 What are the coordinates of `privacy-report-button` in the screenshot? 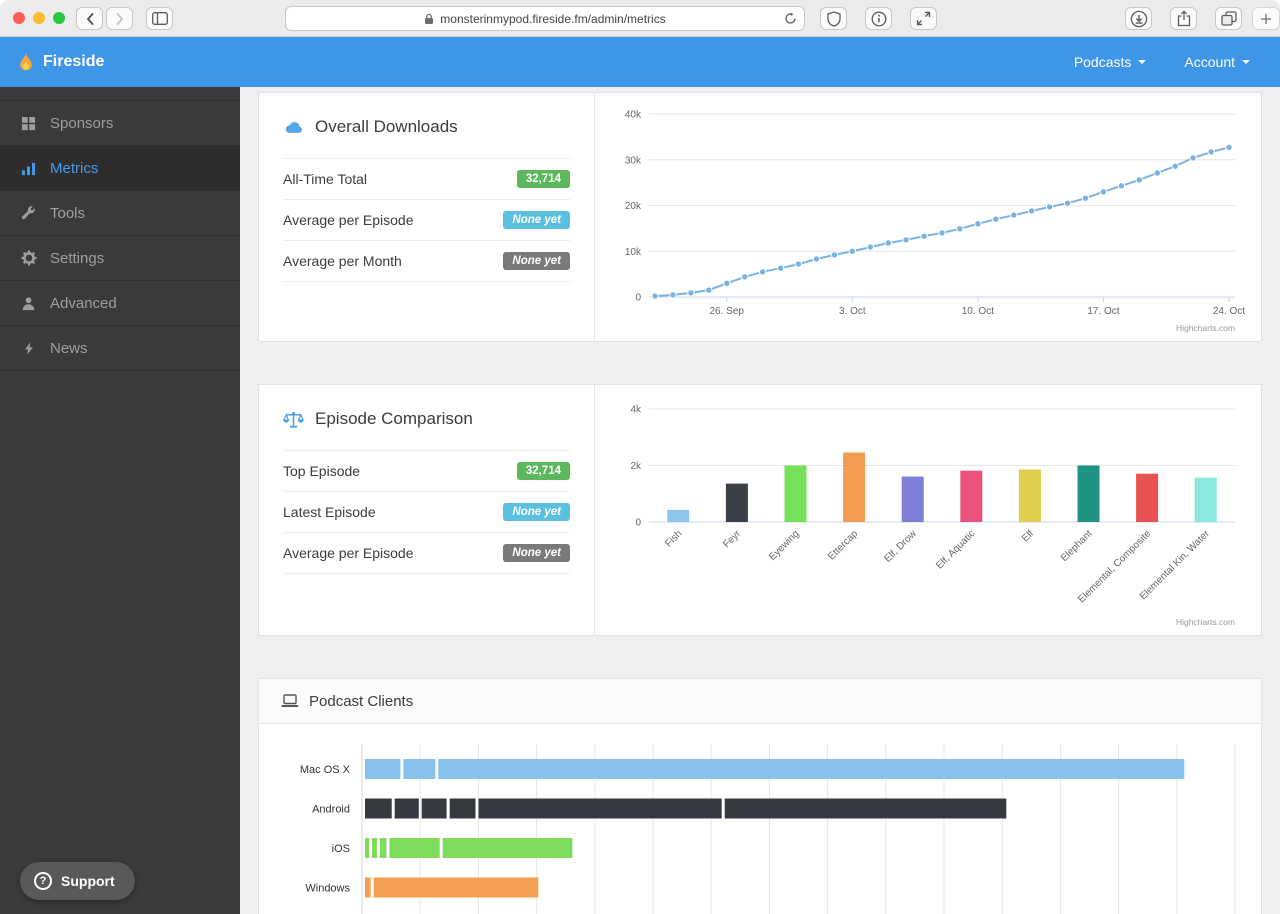 It's located at (833, 18).